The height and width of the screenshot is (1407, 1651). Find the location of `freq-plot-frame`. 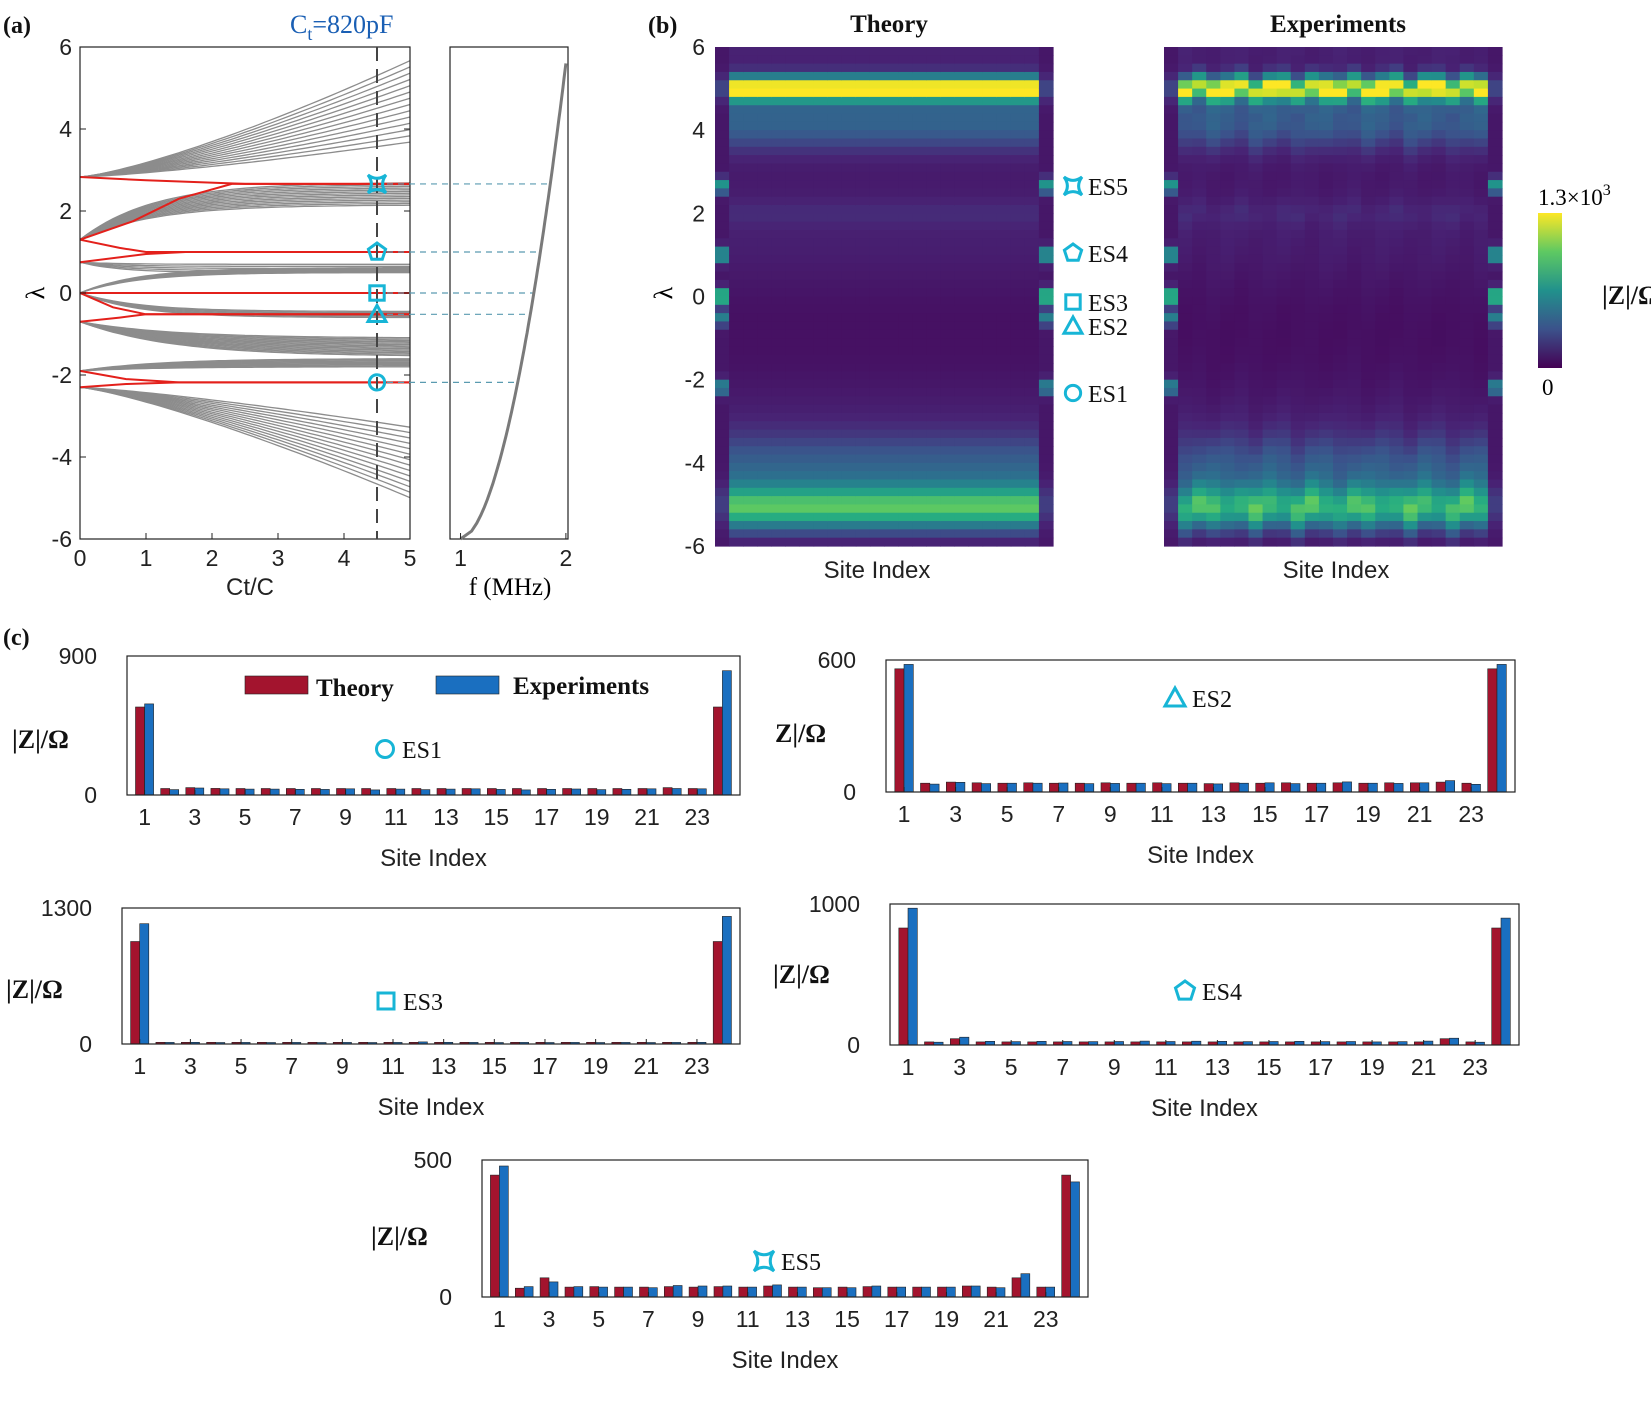

freq-plot-frame is located at coordinates (509, 293).